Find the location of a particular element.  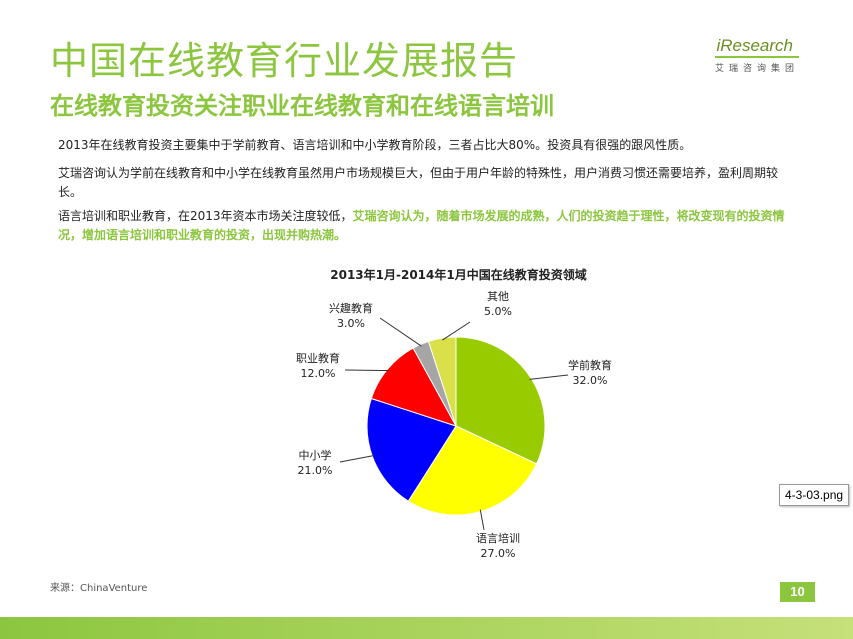

pie-label-2: 语言培训 is located at coordinates (498, 538).